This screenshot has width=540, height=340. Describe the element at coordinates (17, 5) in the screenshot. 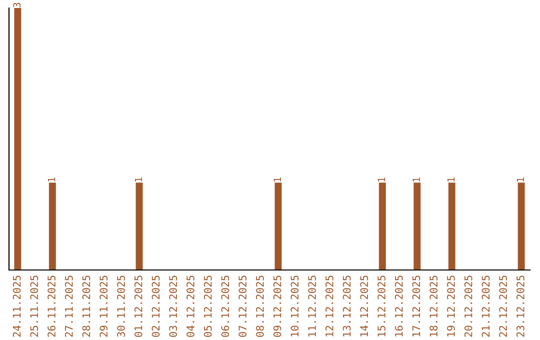

I see `data-label: 3` at that location.